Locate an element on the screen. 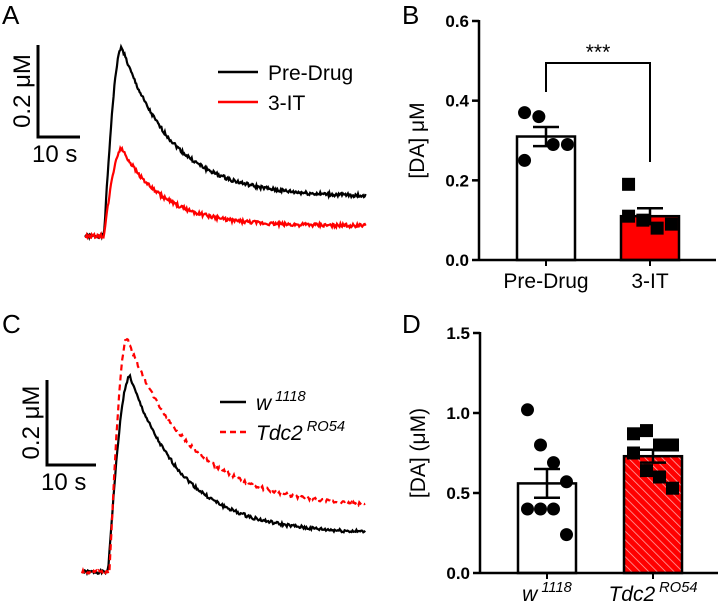  y-tick-label: 0.6 is located at coordinates (457, 21).